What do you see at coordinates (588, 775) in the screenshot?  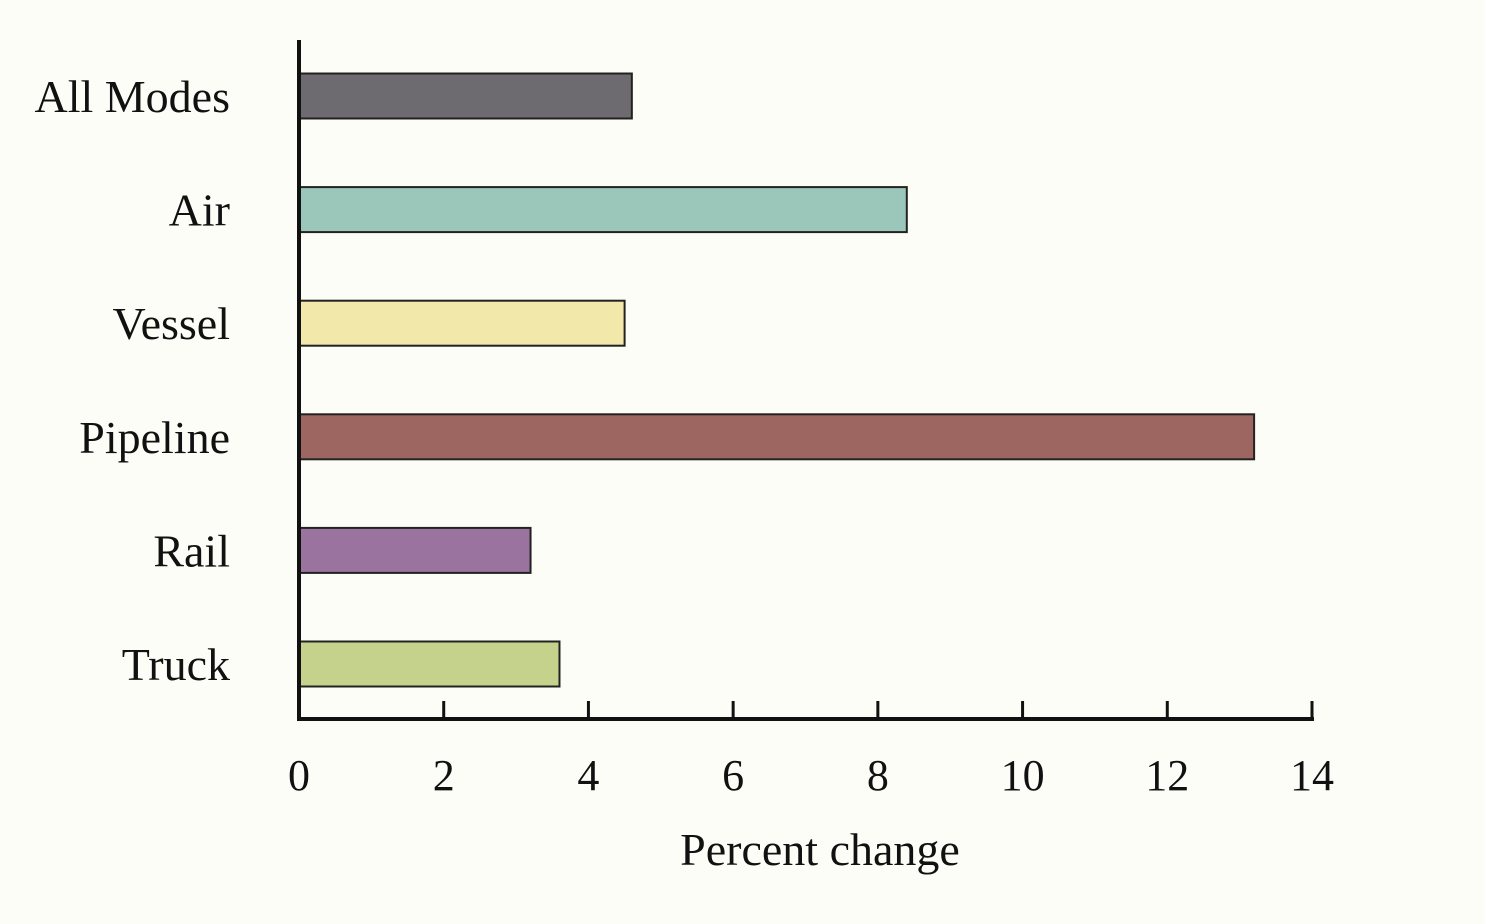 I see `x-tick-label-4: 4` at bounding box center [588, 775].